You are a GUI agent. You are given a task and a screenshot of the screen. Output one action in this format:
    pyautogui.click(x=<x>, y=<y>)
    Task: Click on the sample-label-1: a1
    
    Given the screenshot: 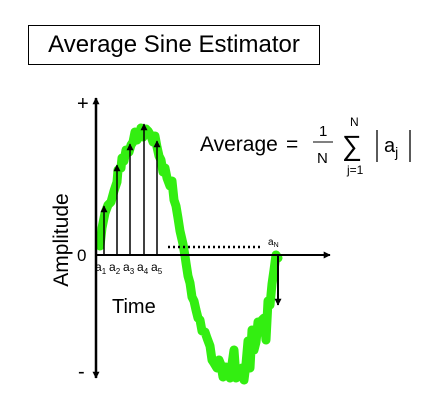 What is the action you would take?
    pyautogui.click(x=101, y=268)
    